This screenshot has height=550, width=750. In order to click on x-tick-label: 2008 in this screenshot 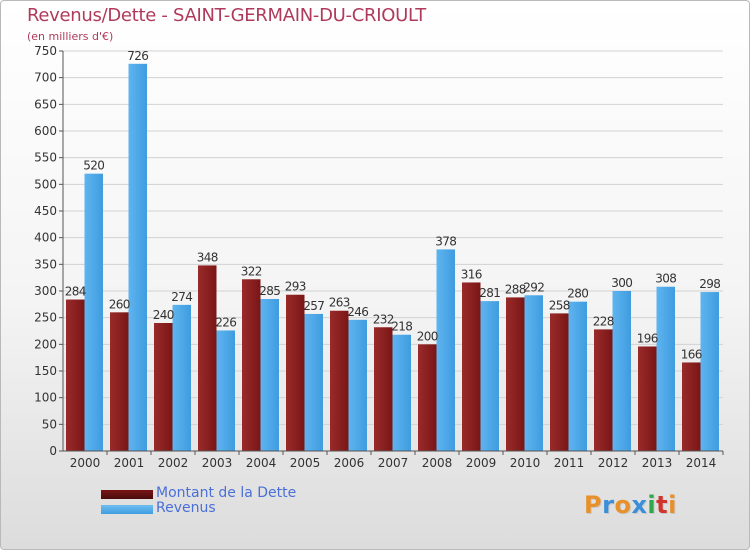, I will do `click(437, 463)`.